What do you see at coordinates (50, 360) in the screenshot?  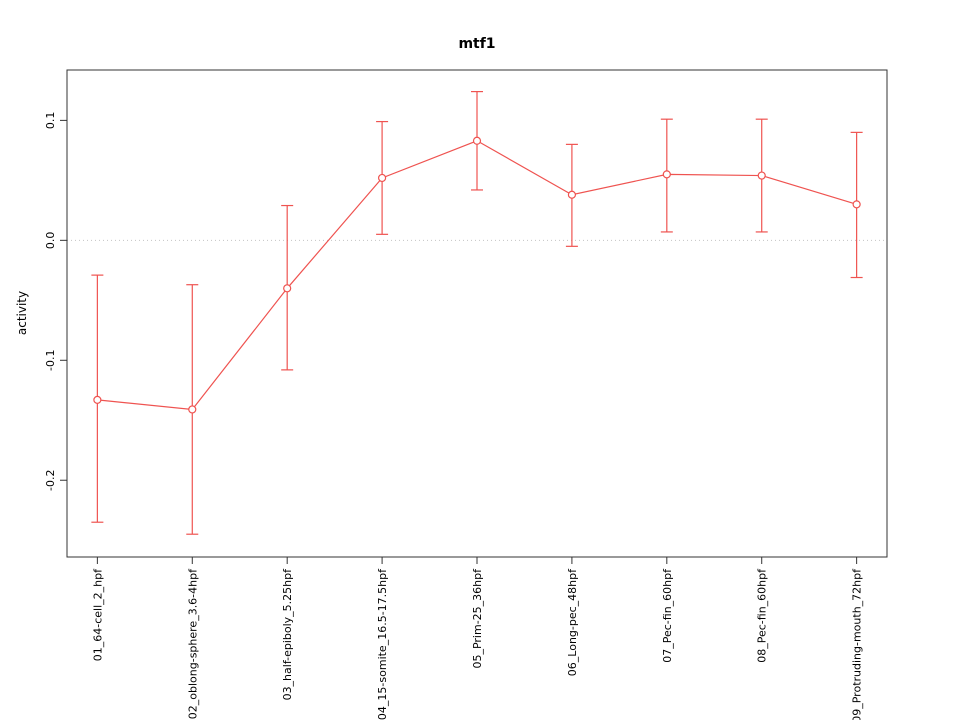 I see `y-axis-tick-label: -0.1` at bounding box center [50, 360].